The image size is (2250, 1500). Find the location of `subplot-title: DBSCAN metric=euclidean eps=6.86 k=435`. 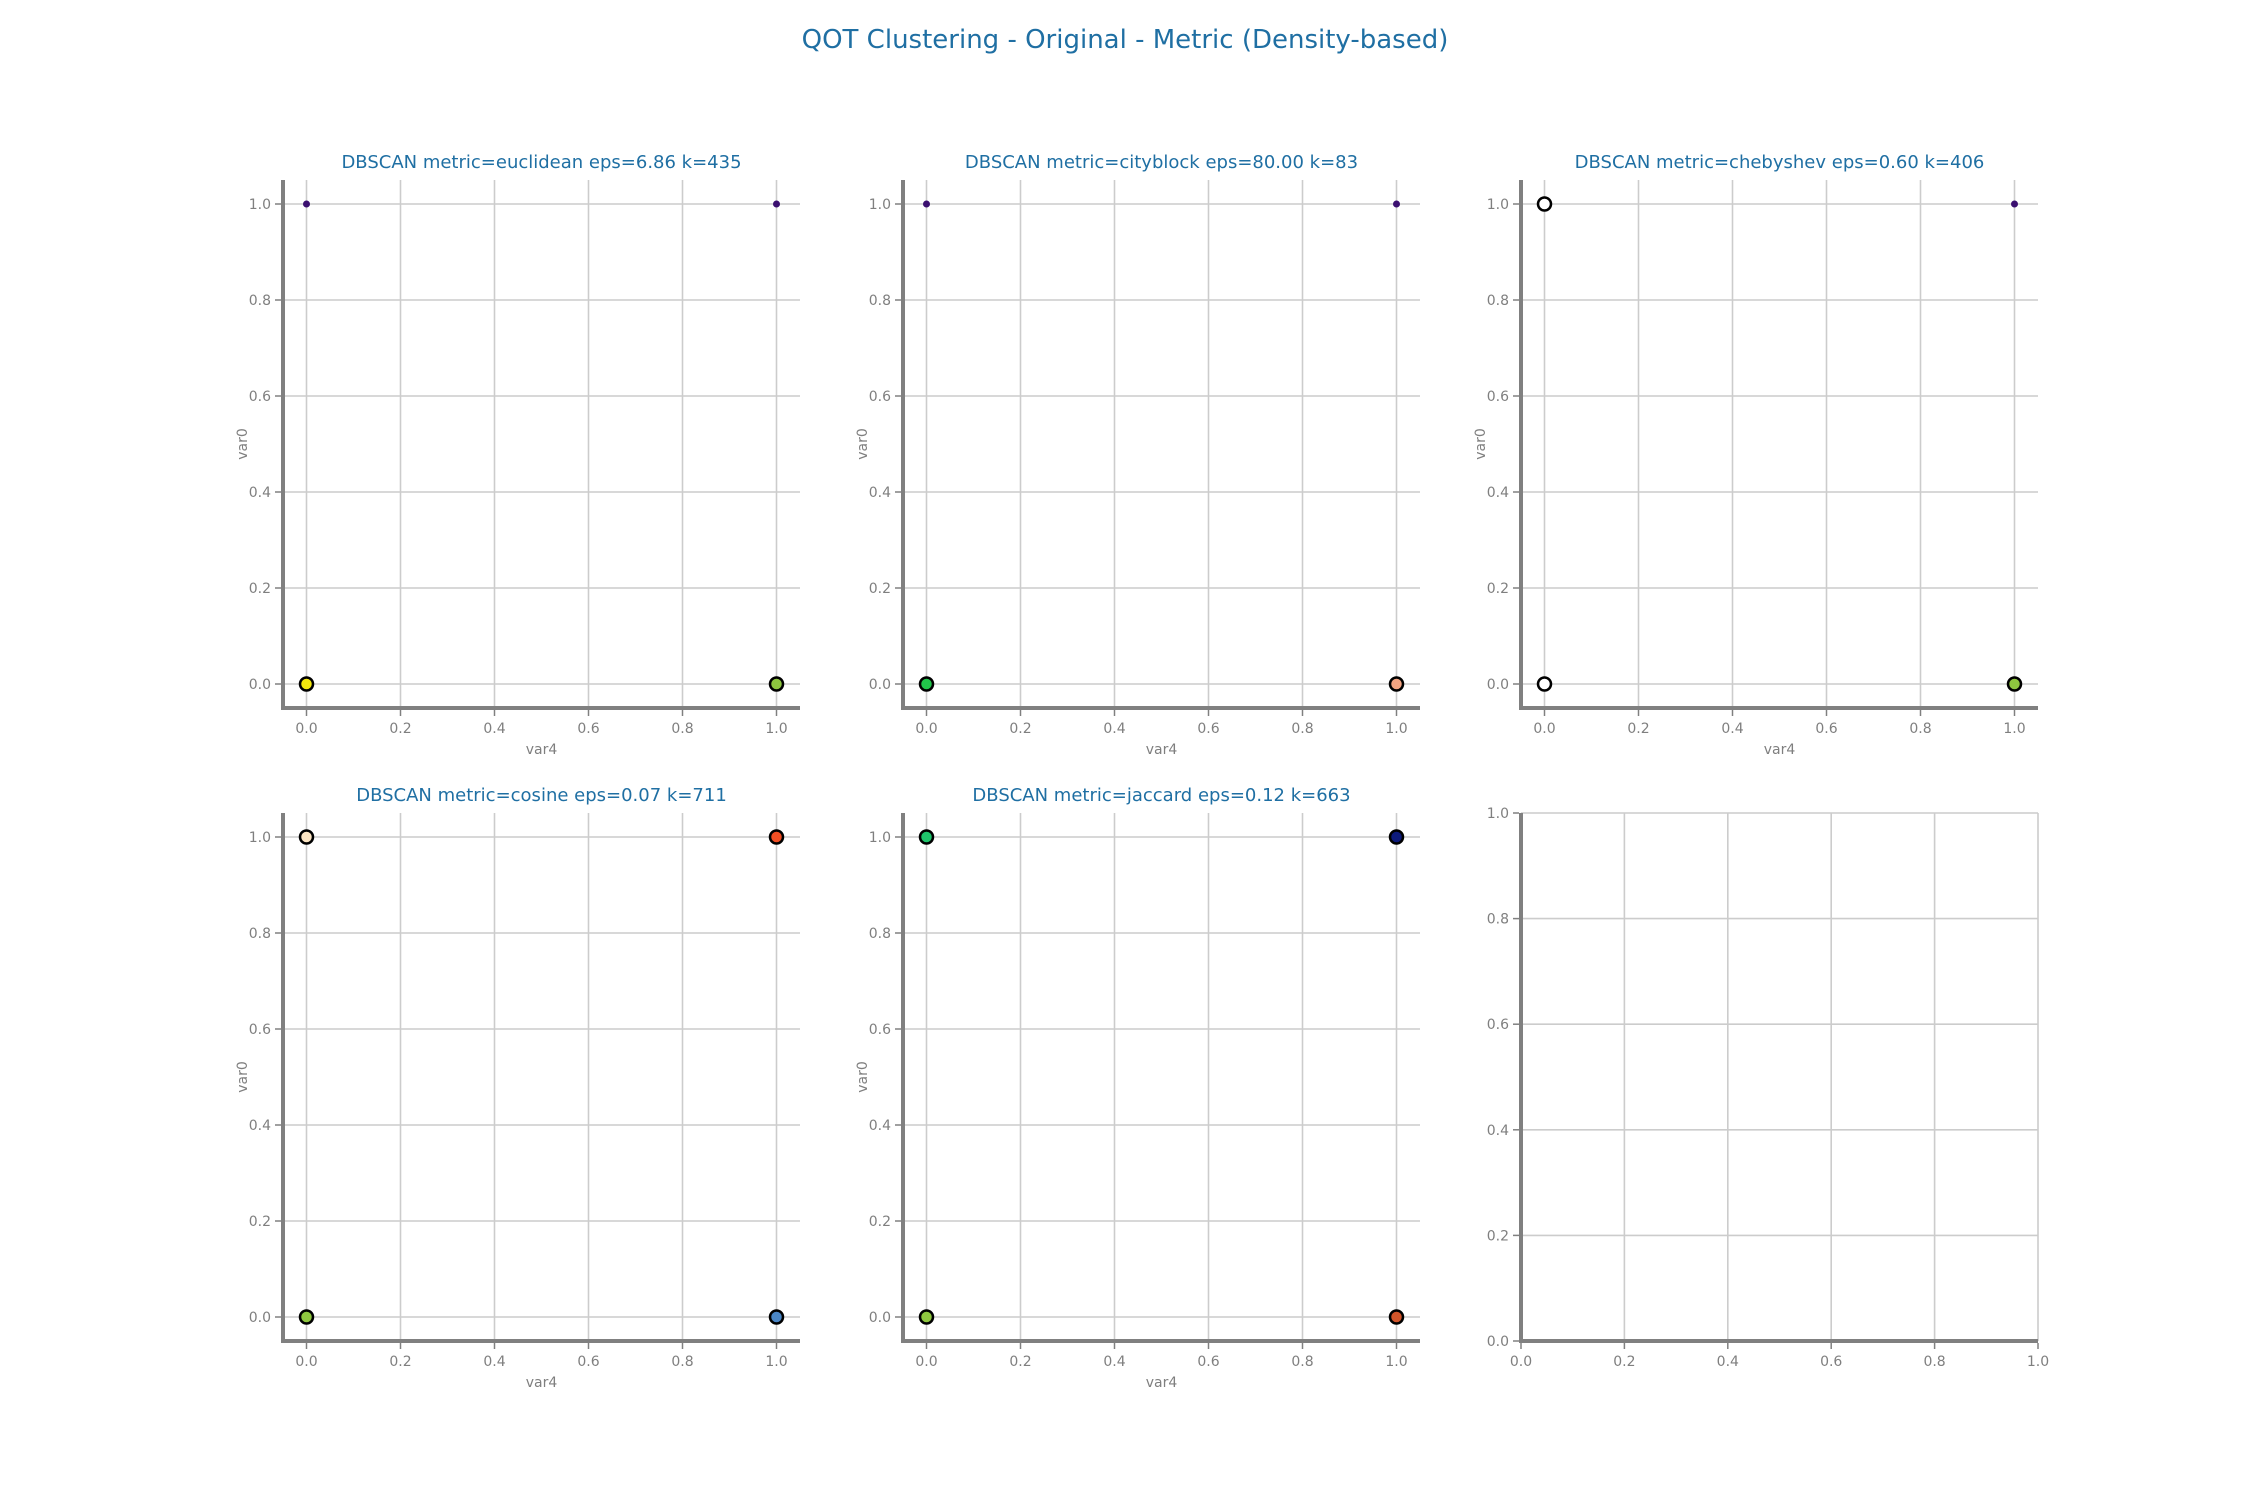

subplot-title: DBSCAN metric=euclidean eps=6.86 k=435 is located at coordinates (541, 162).